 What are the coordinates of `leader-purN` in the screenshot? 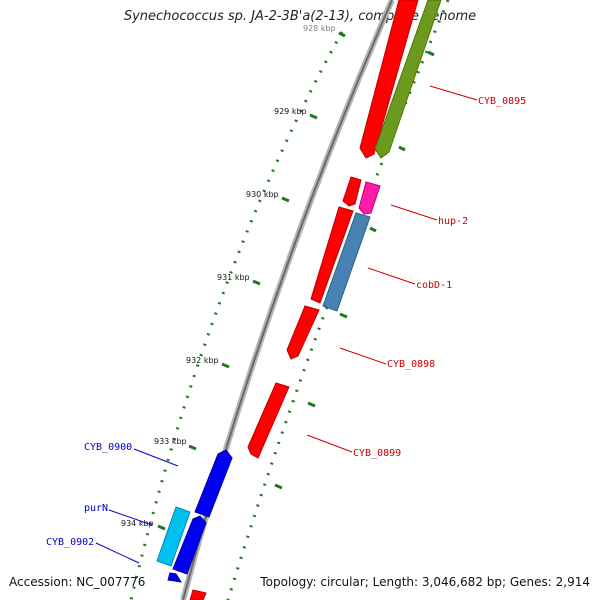 It's located at (130, 517).